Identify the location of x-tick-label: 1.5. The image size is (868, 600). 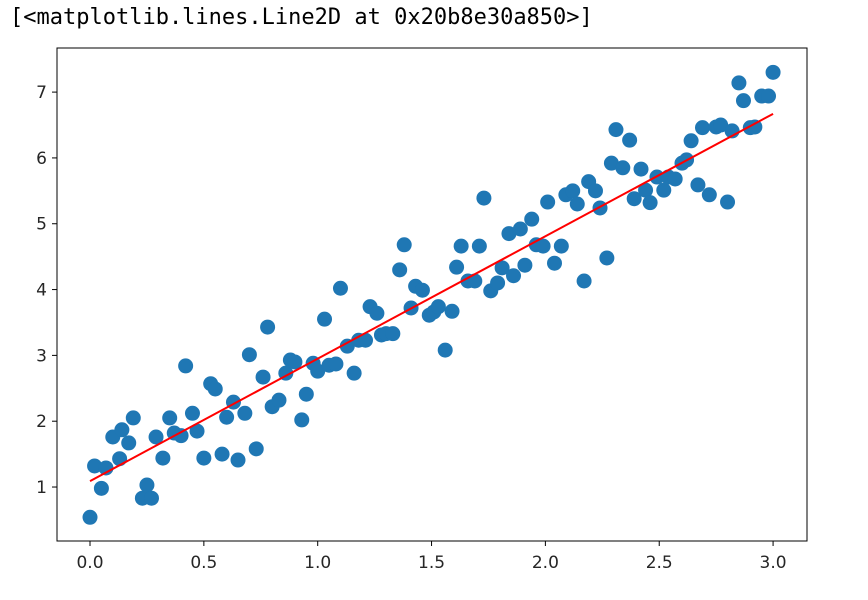
(431, 563).